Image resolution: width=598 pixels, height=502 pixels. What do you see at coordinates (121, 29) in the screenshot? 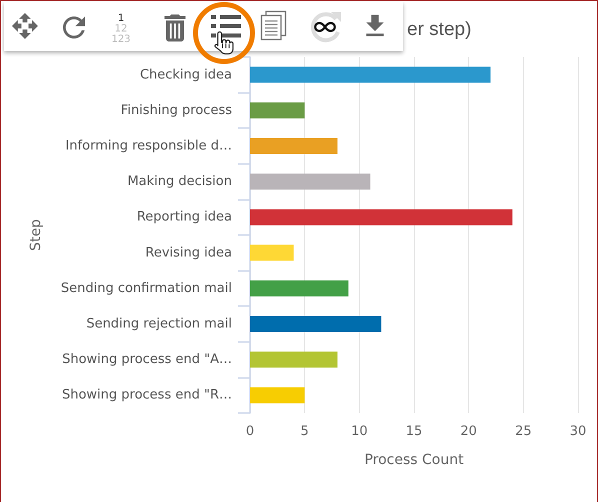
I see `number-format-icon: 1 12 123` at bounding box center [121, 29].